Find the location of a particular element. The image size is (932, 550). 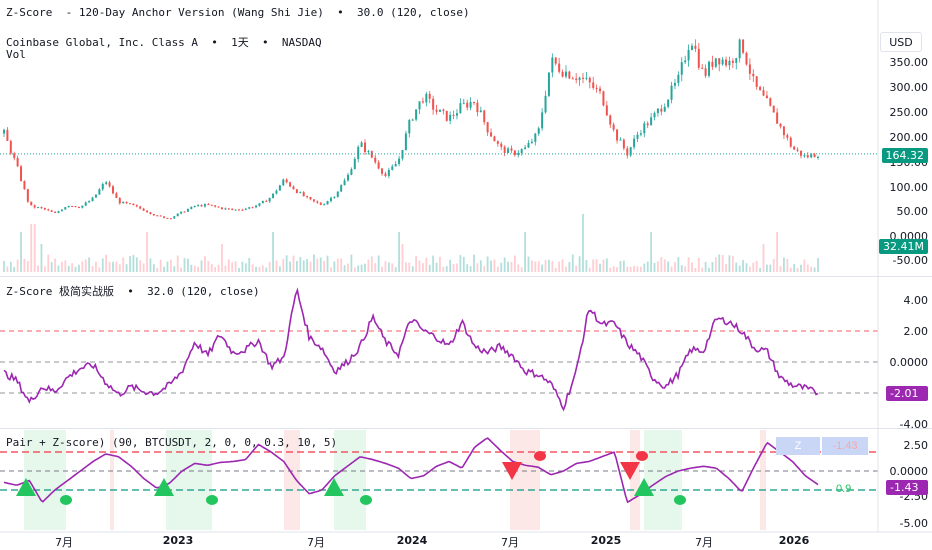

volume-tag: 32.41M is located at coordinates (903, 246).